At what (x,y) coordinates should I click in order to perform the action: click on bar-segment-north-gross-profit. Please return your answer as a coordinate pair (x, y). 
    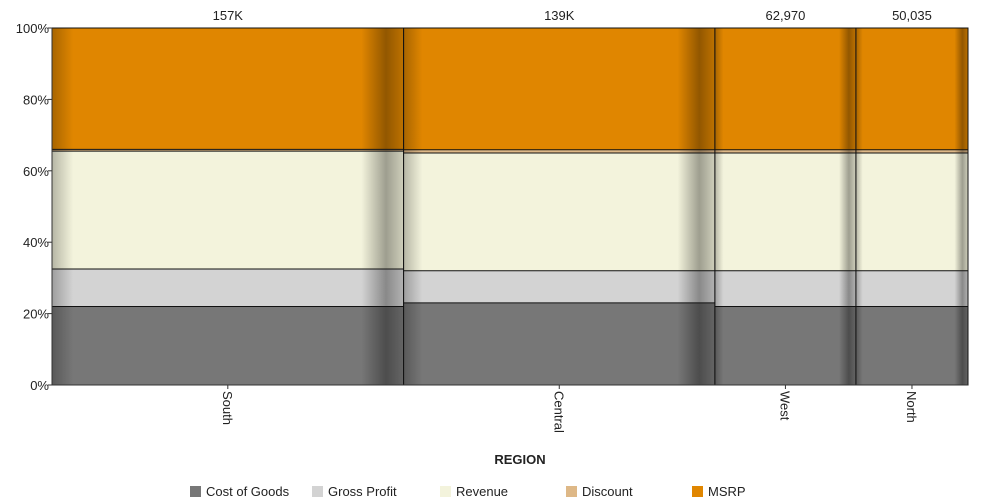
    Looking at the image, I should click on (911, 288).